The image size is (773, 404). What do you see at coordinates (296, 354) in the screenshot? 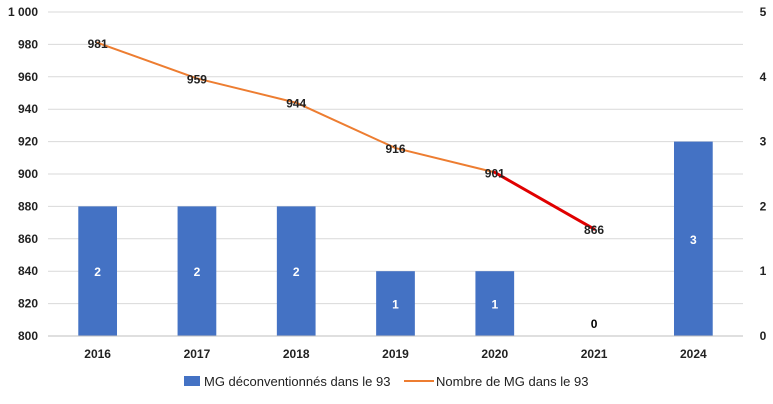
I see `x-tick-label: 2018` at bounding box center [296, 354].